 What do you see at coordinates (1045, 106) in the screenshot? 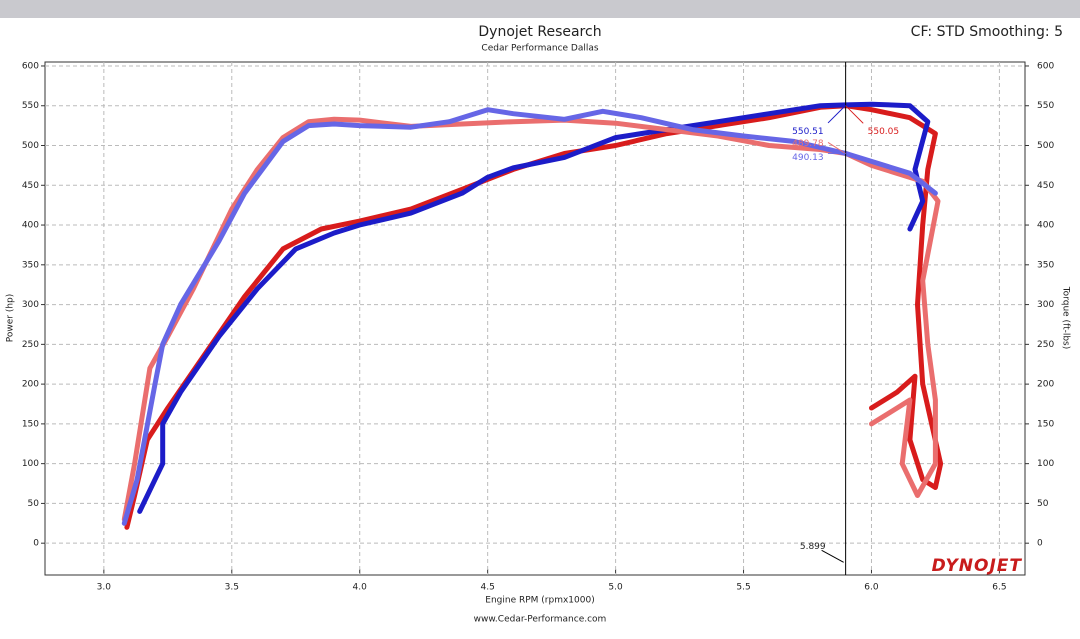
I see `y2-tick-label: 550` at bounding box center [1045, 106].